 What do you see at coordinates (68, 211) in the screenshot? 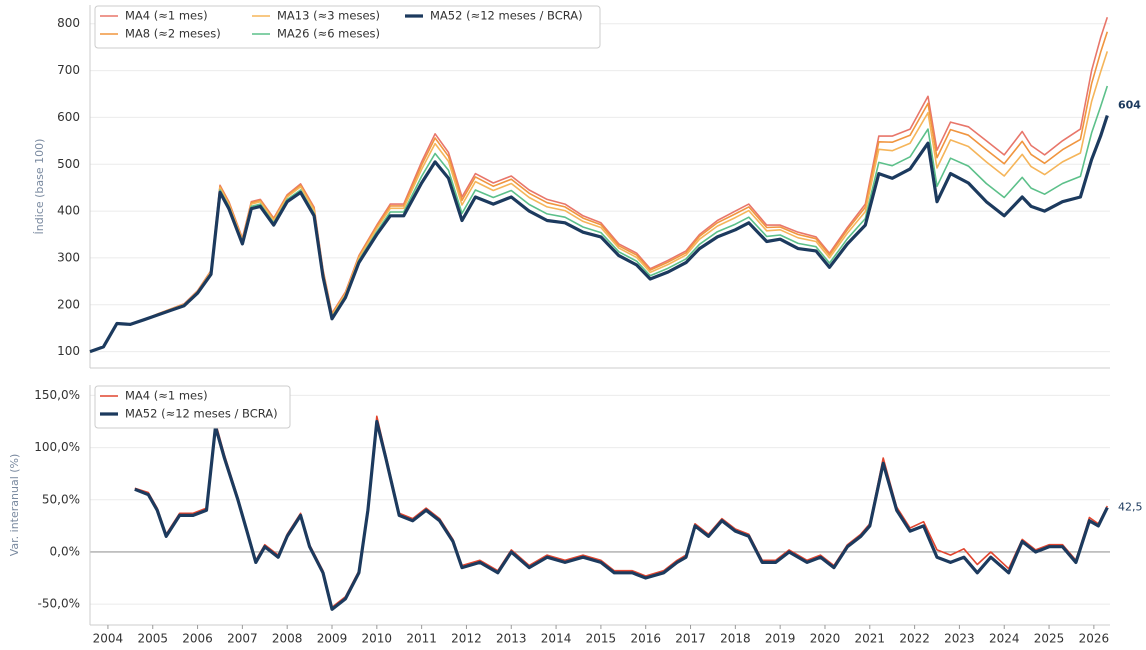
I see `y-tick-label: 400` at bounding box center [68, 211].